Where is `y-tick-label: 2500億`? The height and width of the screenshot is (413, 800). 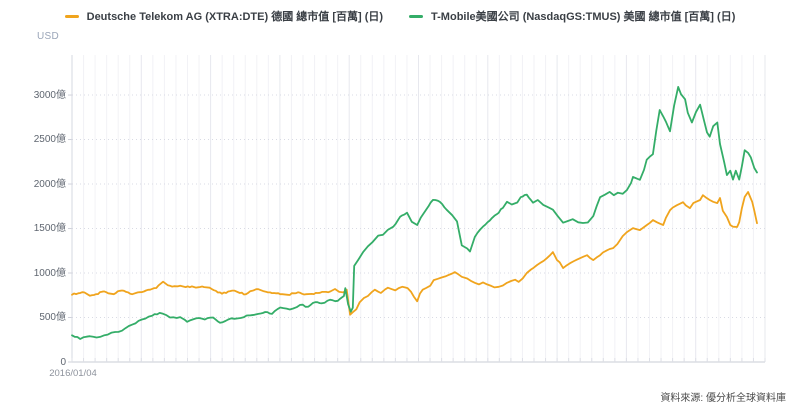 y-tick-label: 2500億 is located at coordinates (49, 140).